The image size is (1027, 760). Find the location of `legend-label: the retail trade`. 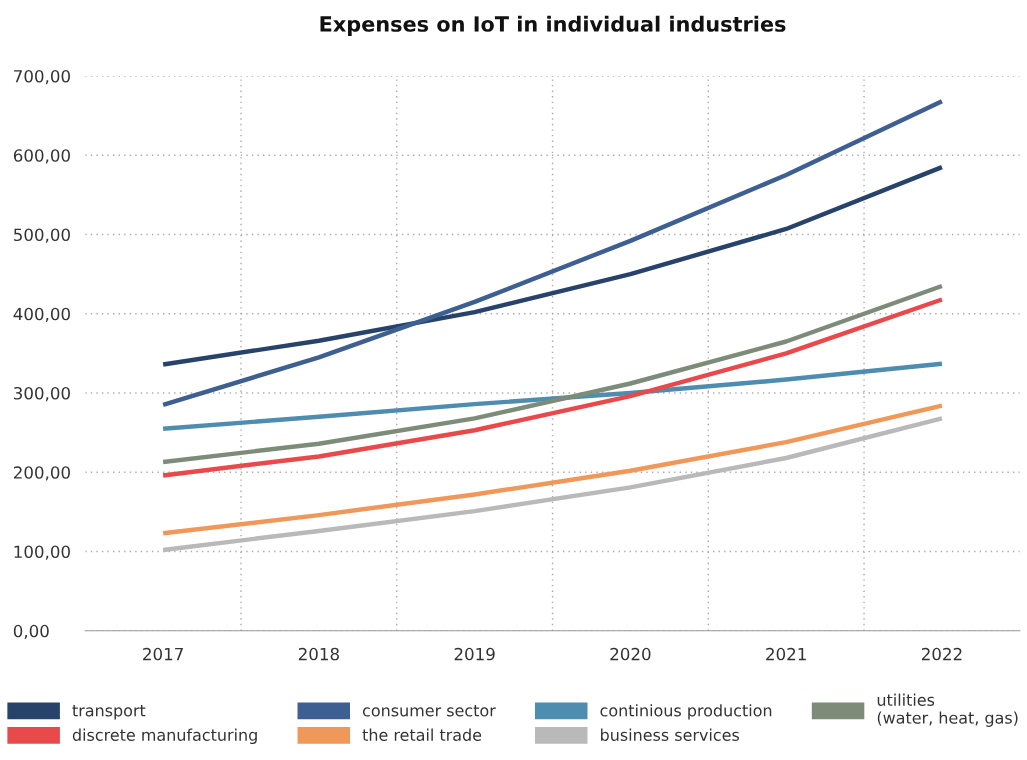

legend-label: the retail trade is located at coordinates (422, 734).